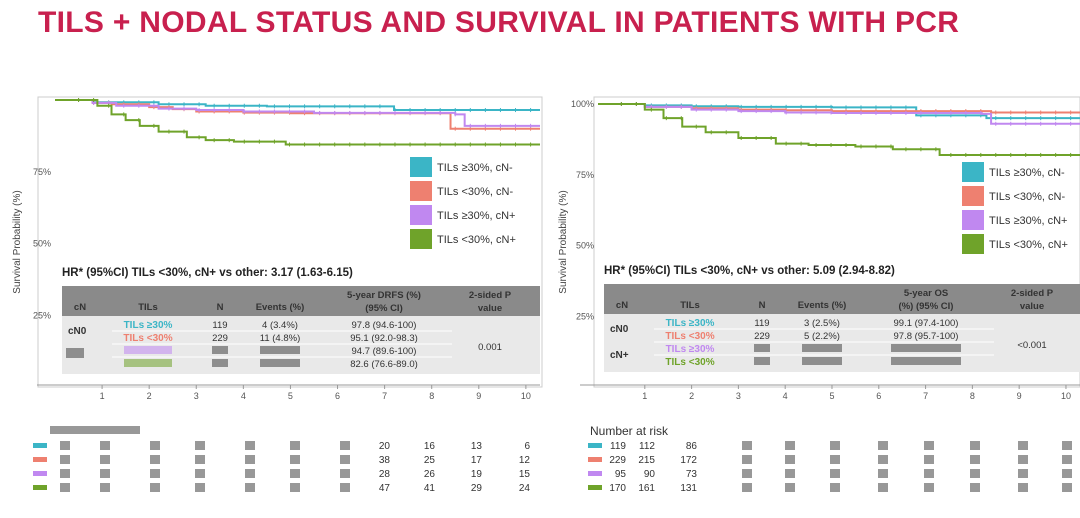 The height and width of the screenshot is (518, 1080). What do you see at coordinates (147, 338) in the screenshot?
I see `left-tils-label: TILs <30%` at bounding box center [147, 338].